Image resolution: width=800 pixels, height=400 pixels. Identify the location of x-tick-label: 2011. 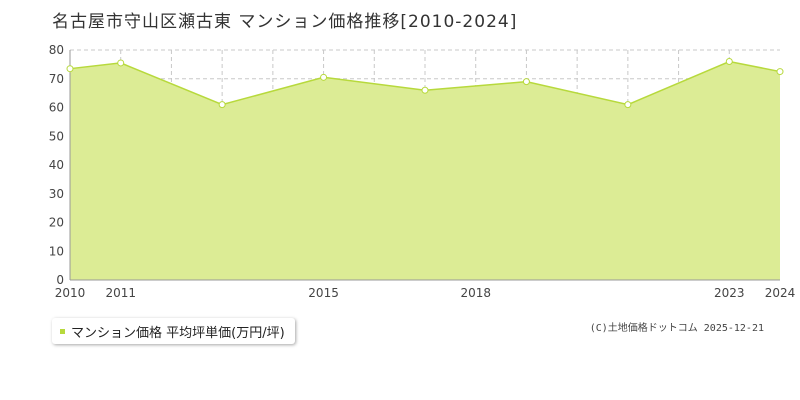
(120, 293).